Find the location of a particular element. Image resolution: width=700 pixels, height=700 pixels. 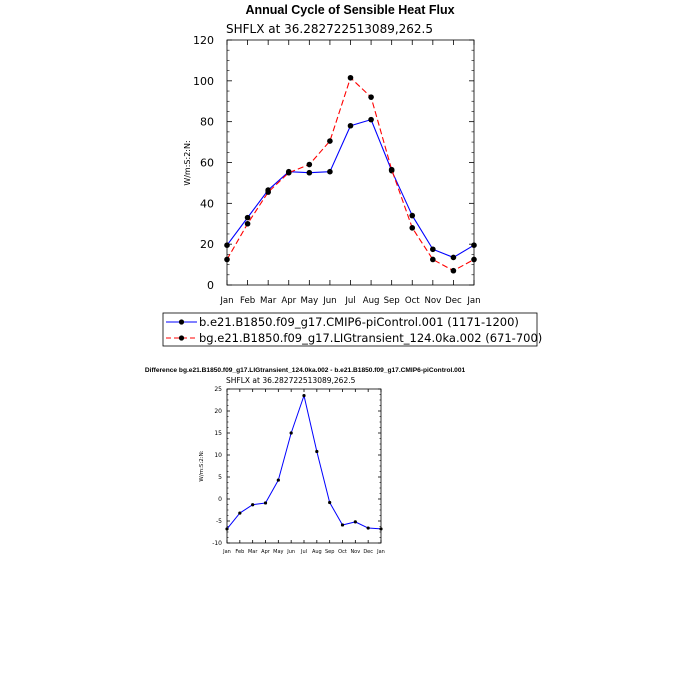

chart1-y-tick-label: 100 is located at coordinates (203, 81).